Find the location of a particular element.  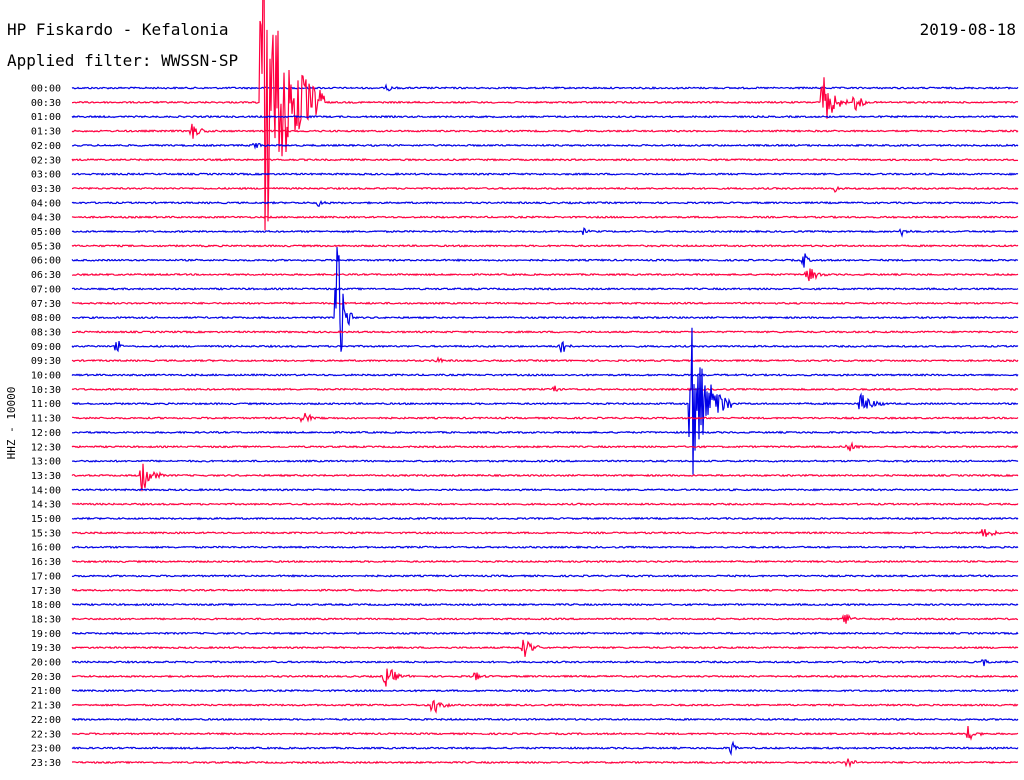

station-title: HP Fiskardo - Kefalonia is located at coordinates (118, 29).